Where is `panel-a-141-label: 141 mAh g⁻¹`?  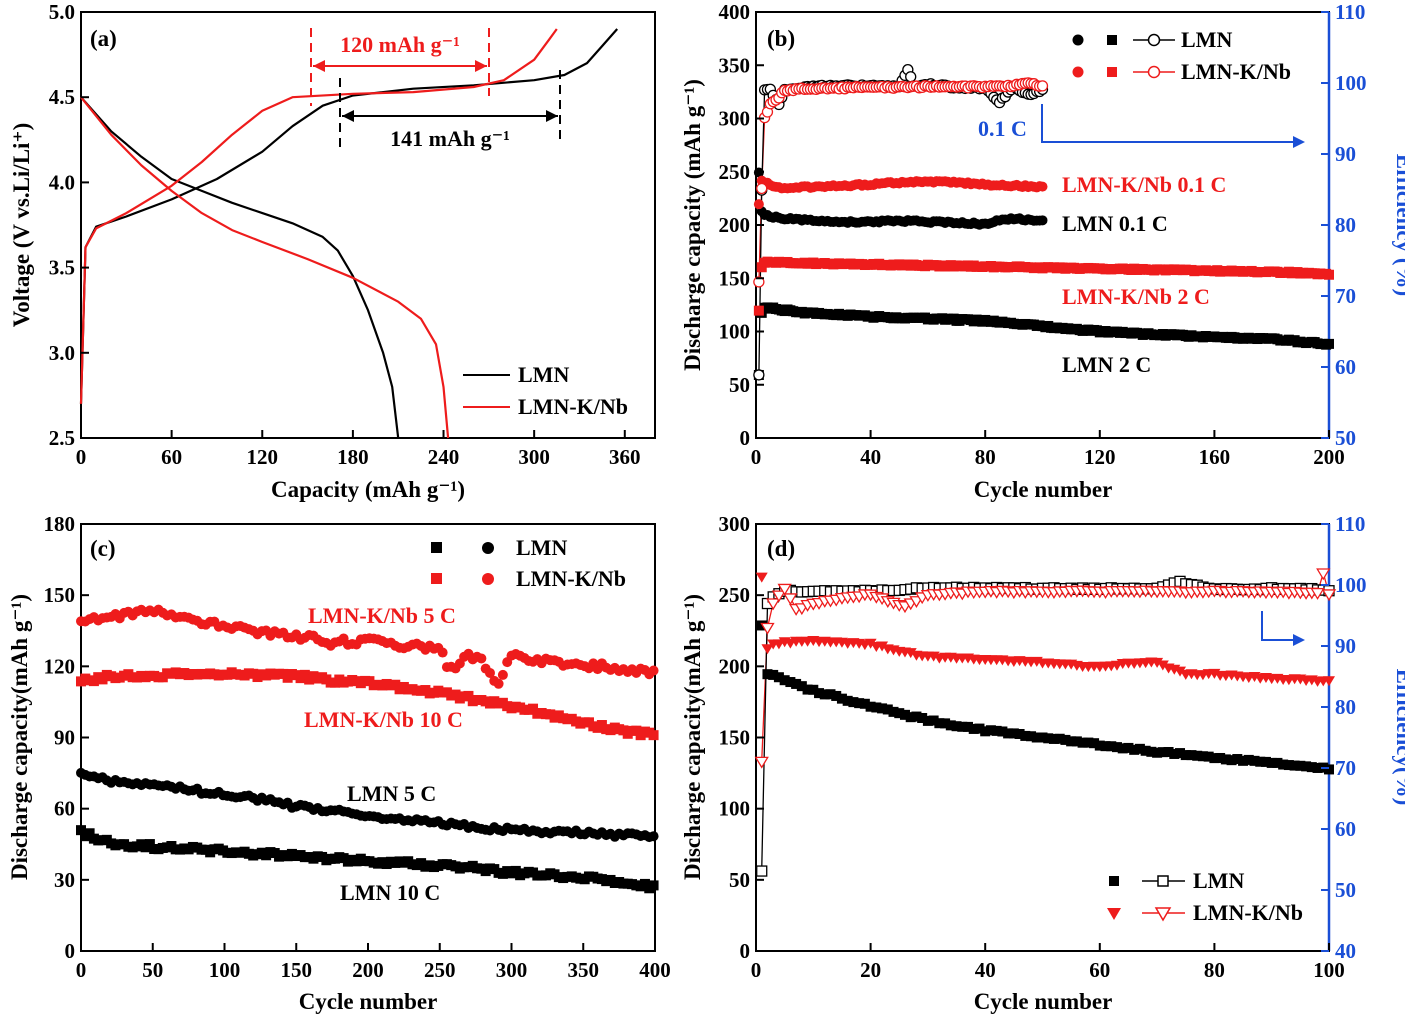
panel-a-141-label: 141 mAh g⁻¹ is located at coordinates (450, 138).